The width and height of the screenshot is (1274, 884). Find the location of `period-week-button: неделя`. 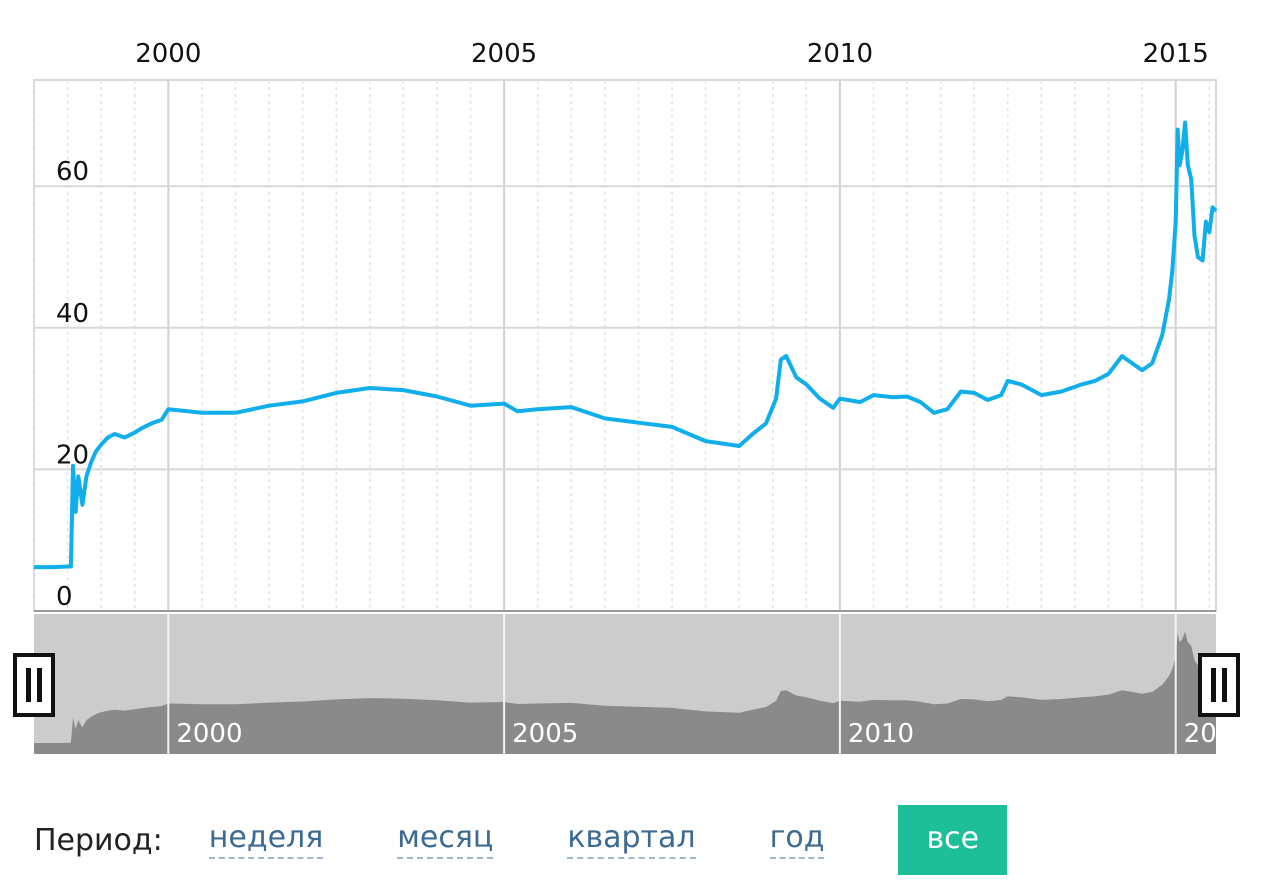

period-week-button: неделя is located at coordinates (266, 840).